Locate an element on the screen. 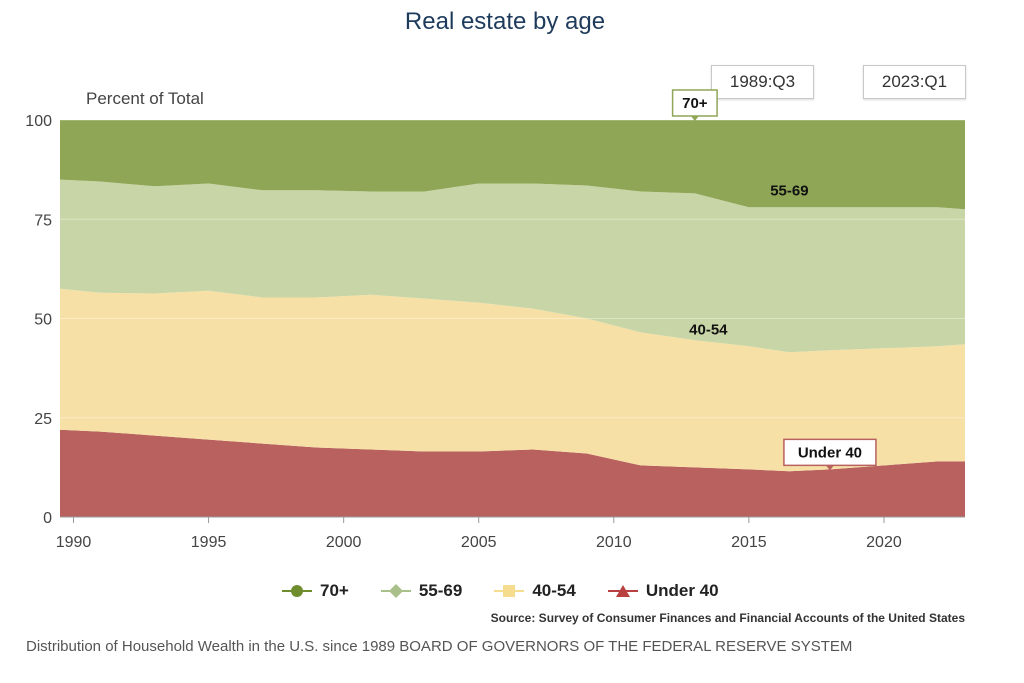 This screenshot has height=683, width=1024. annotation-55-69: 55-69 is located at coordinates (789, 190).